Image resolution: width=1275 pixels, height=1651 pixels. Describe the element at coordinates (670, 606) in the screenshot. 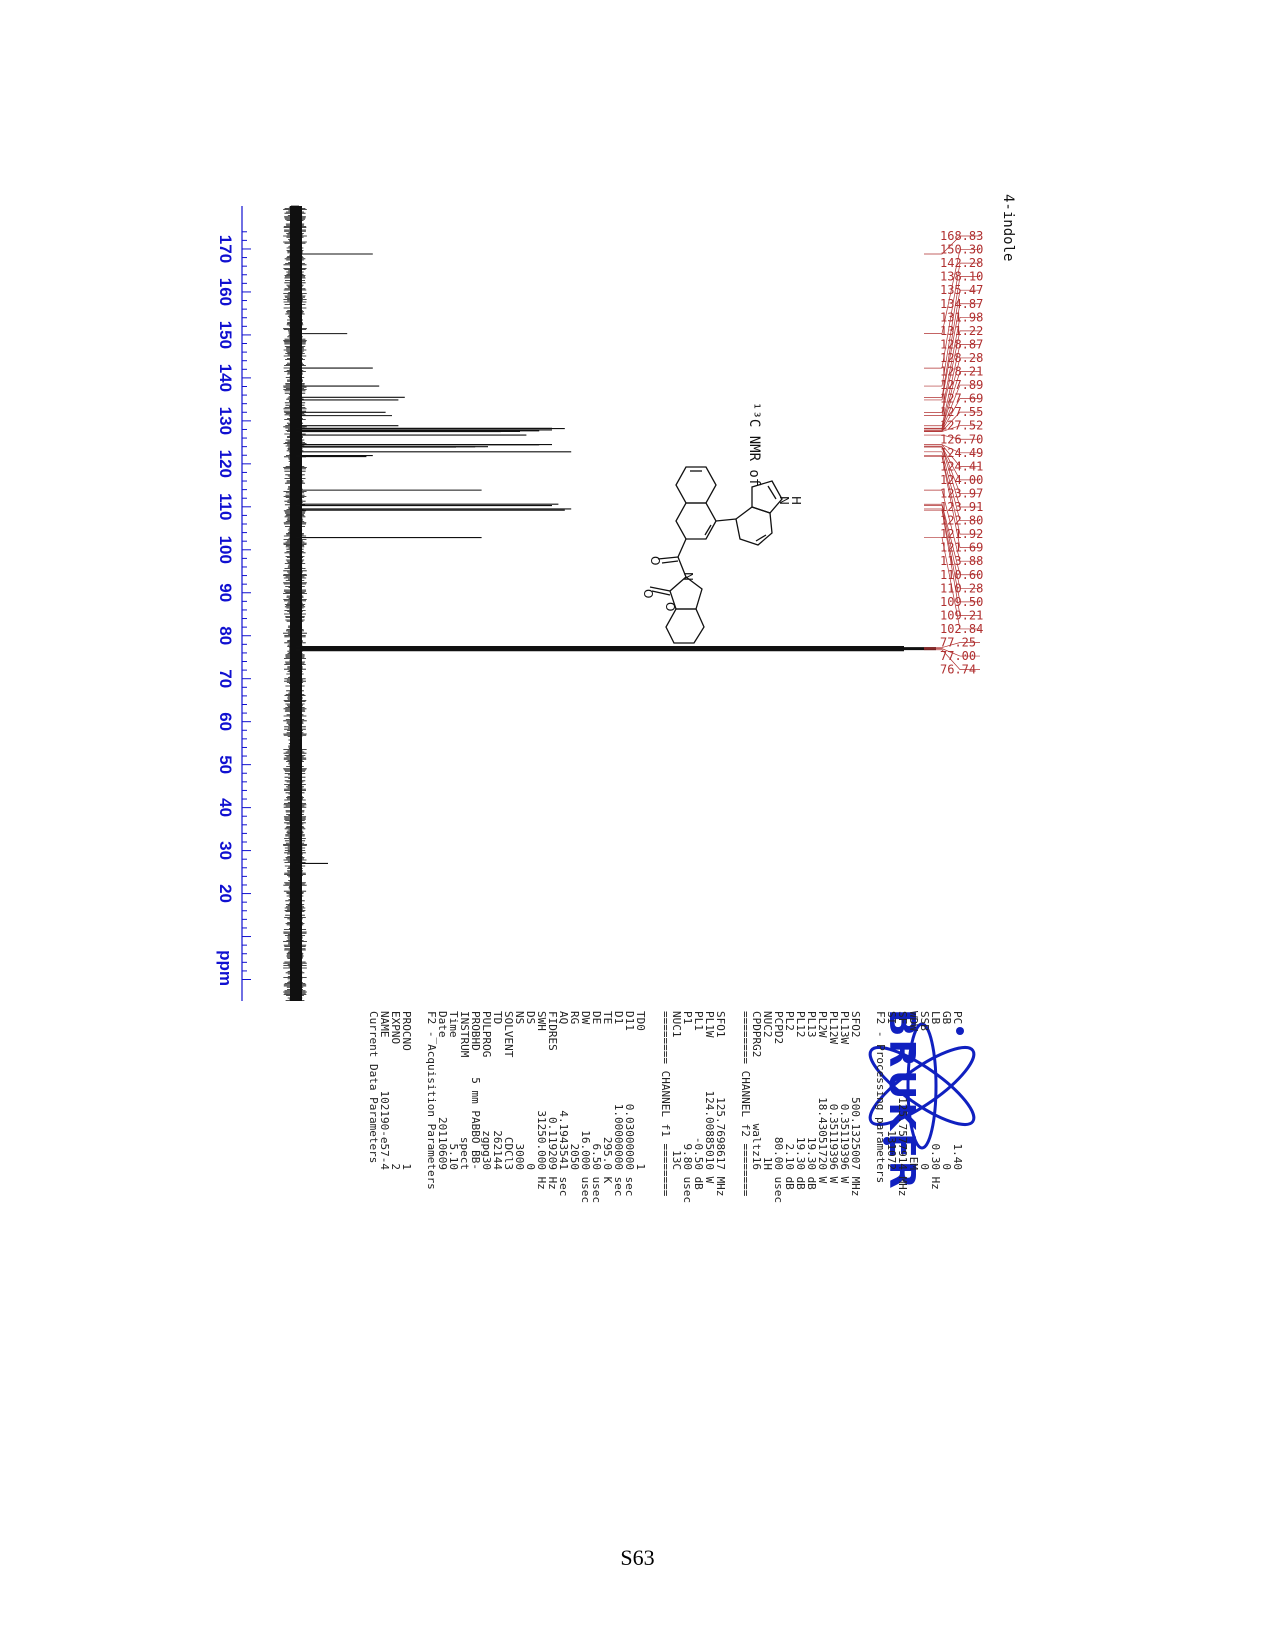

I see `atom-o-ring: O` at that location.